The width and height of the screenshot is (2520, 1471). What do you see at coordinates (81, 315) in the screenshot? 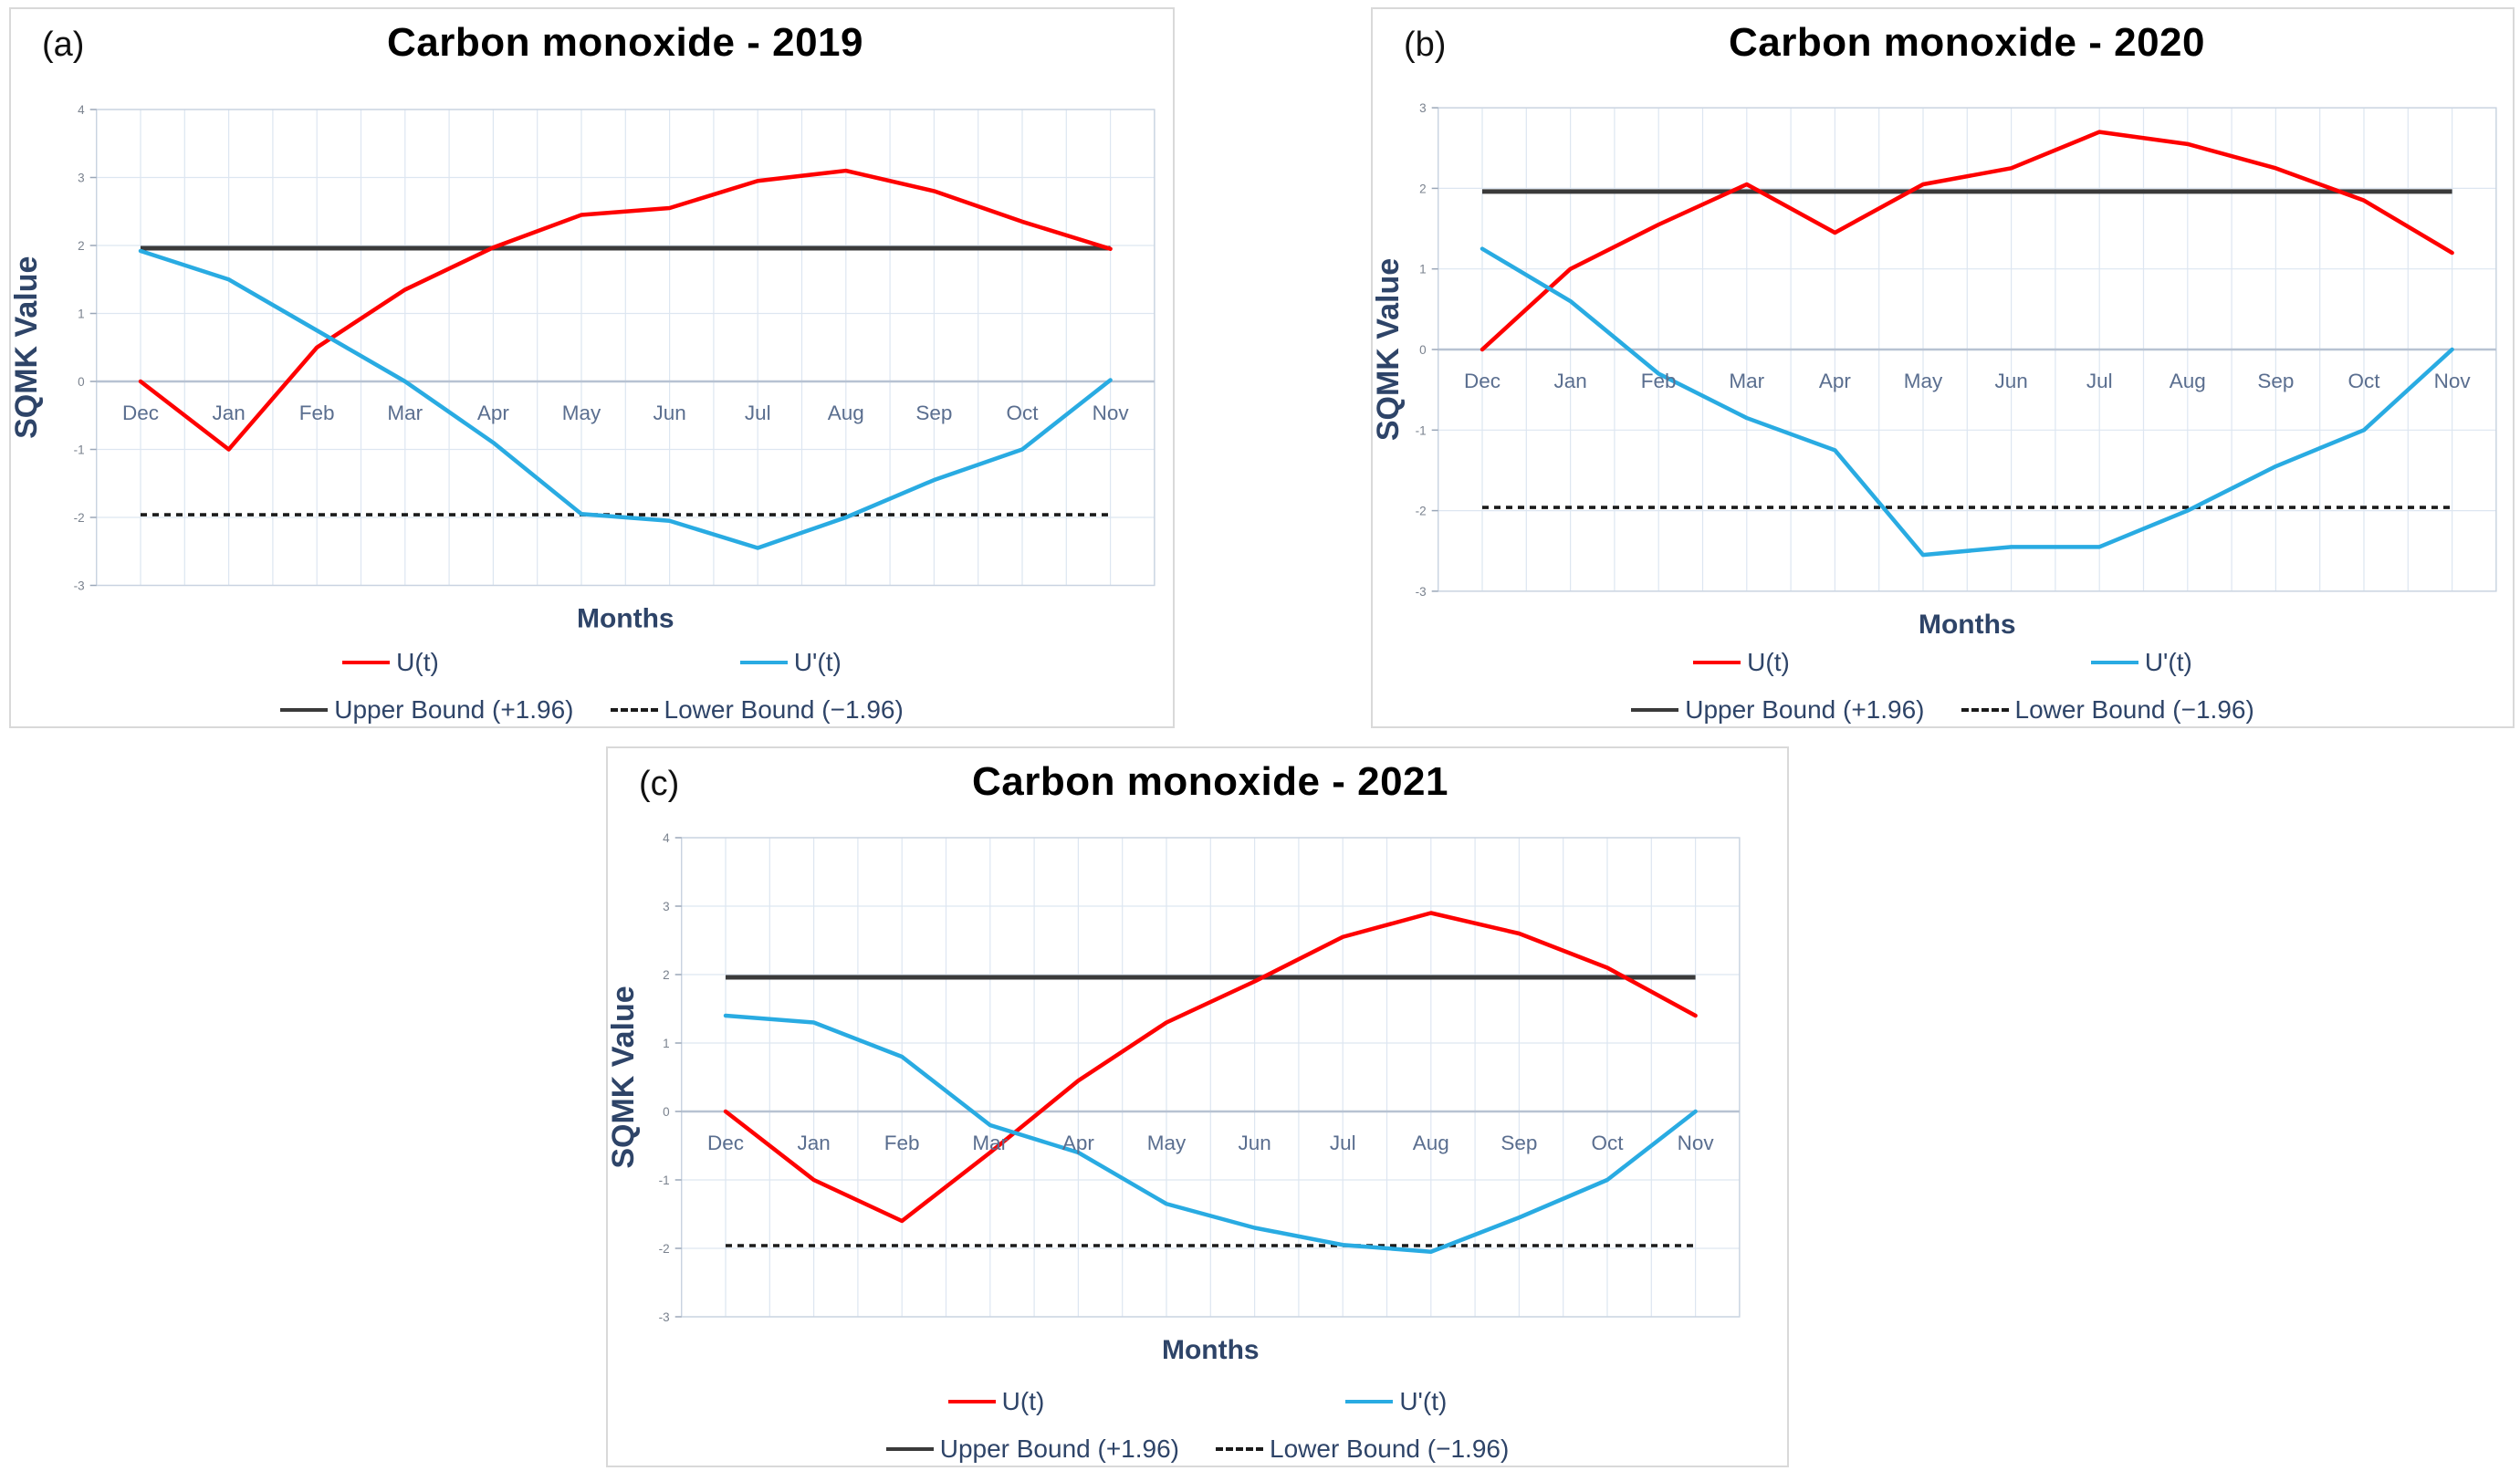
I see `y-tick-label: 1` at bounding box center [81, 315].